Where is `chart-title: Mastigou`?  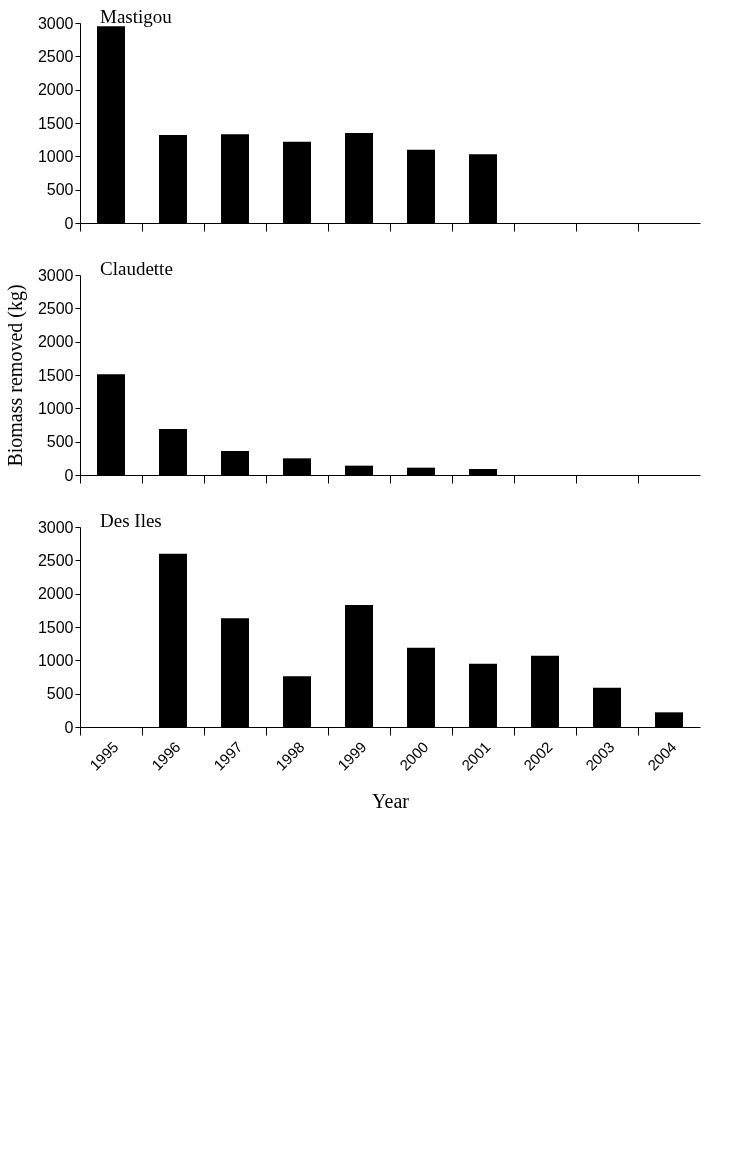
chart-title: Mastigou is located at coordinates (136, 16).